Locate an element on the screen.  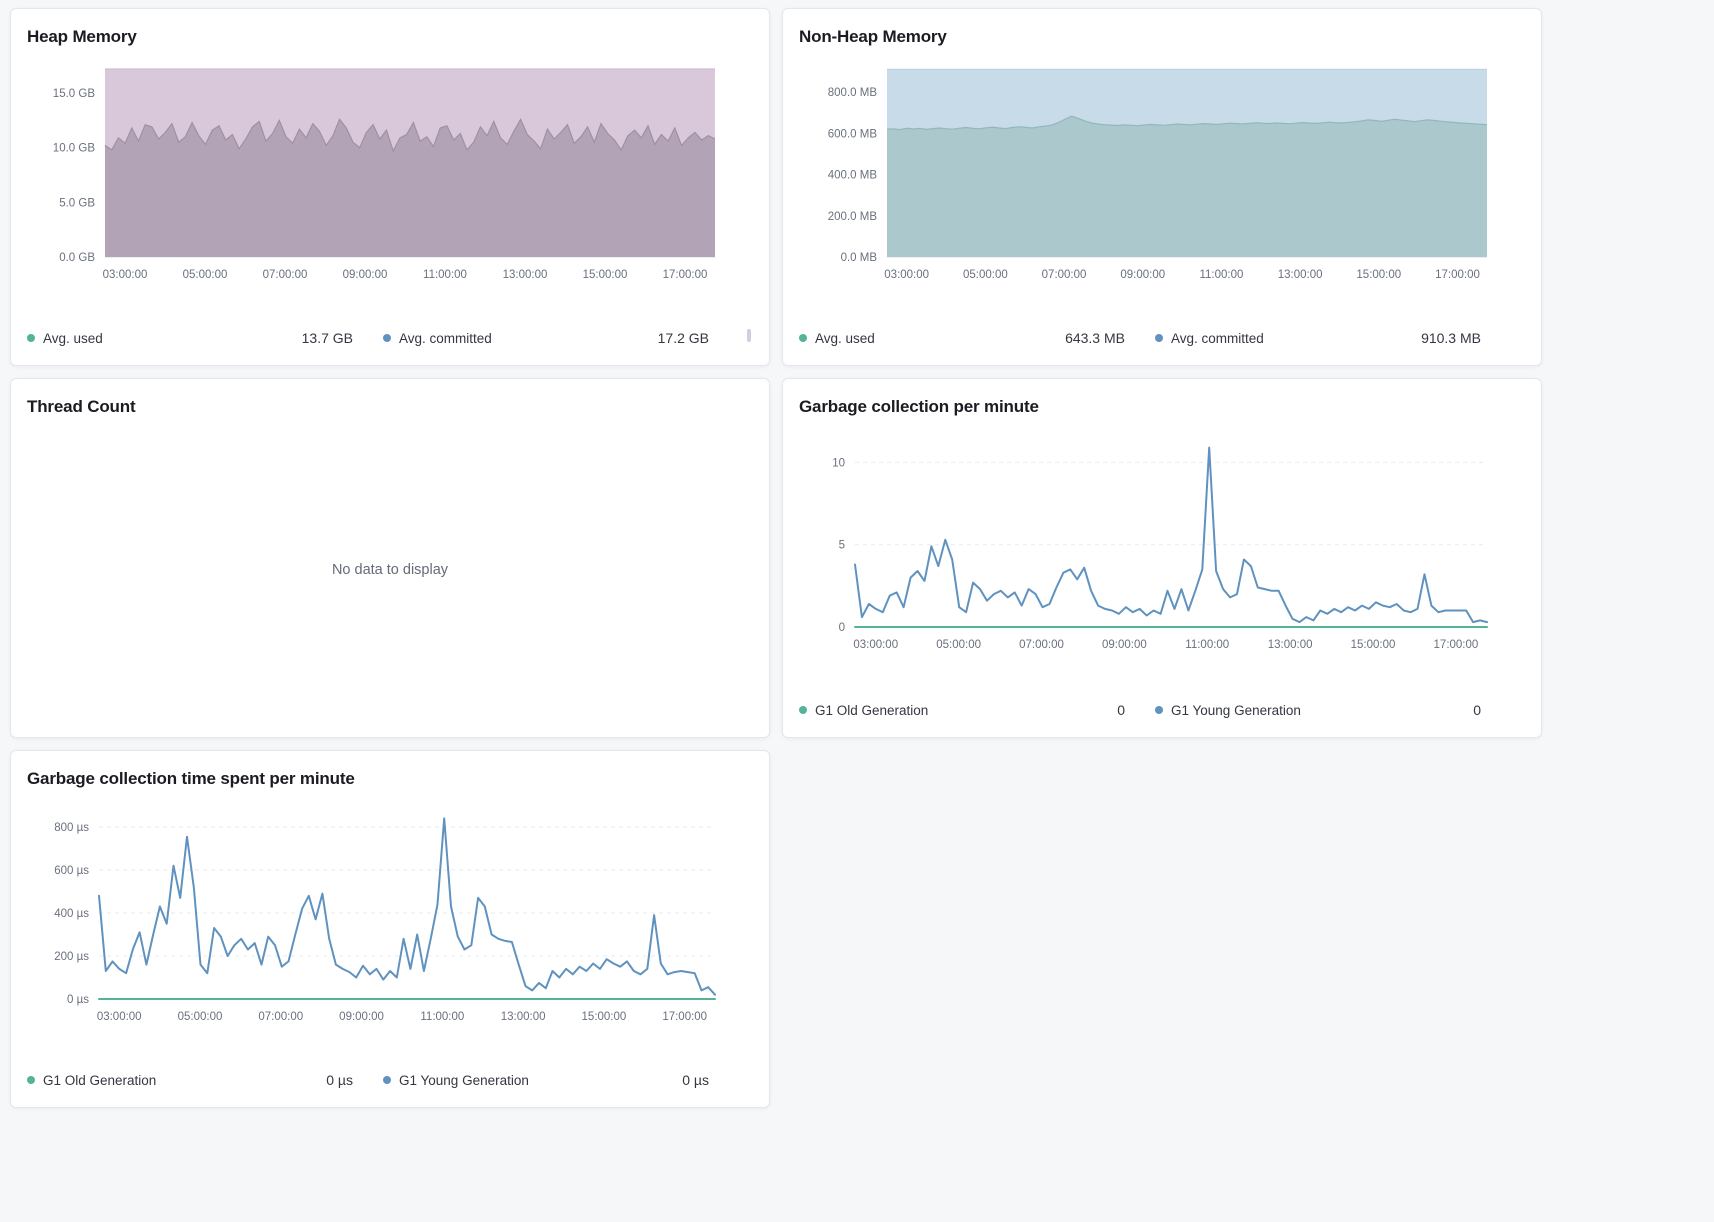
svg-text: 5 is located at coordinates (842, 546).